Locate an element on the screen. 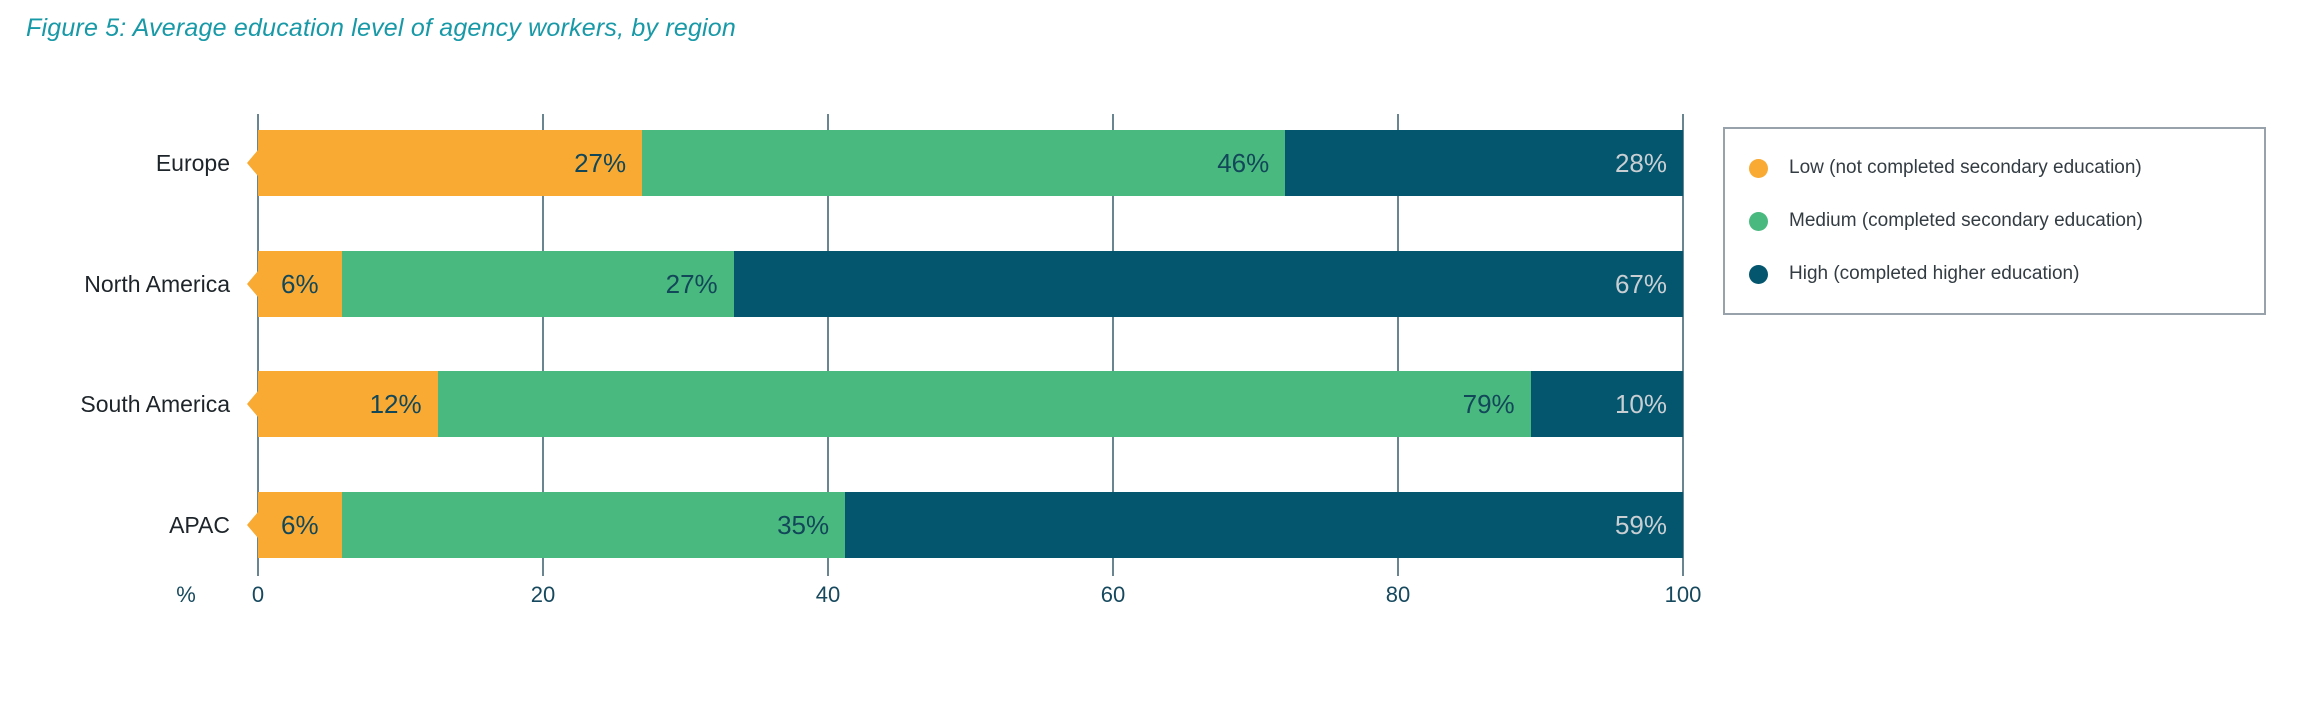 The height and width of the screenshot is (702, 2316). bar-segment-low: 27% is located at coordinates (450, 163).